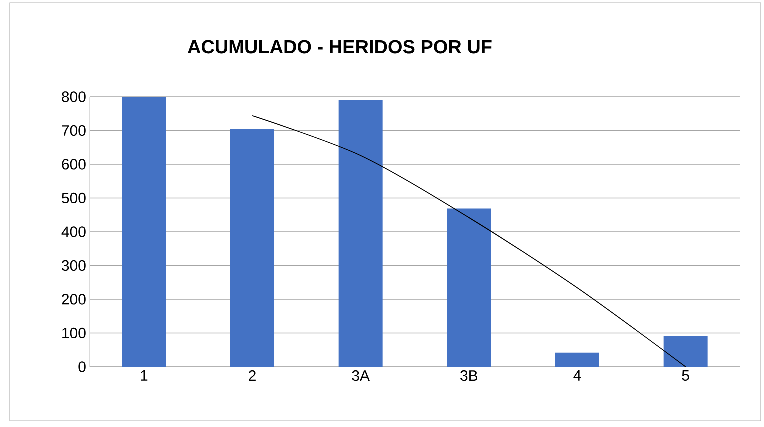 The width and height of the screenshot is (764, 427). I want to click on y-tick-label: 800, so click(74, 97).